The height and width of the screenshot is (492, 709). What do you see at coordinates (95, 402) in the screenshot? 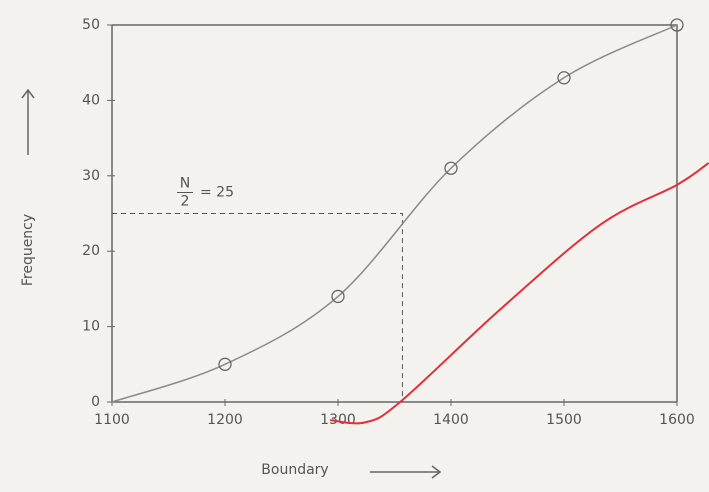
I see `y-tick-label: 0` at bounding box center [95, 402].